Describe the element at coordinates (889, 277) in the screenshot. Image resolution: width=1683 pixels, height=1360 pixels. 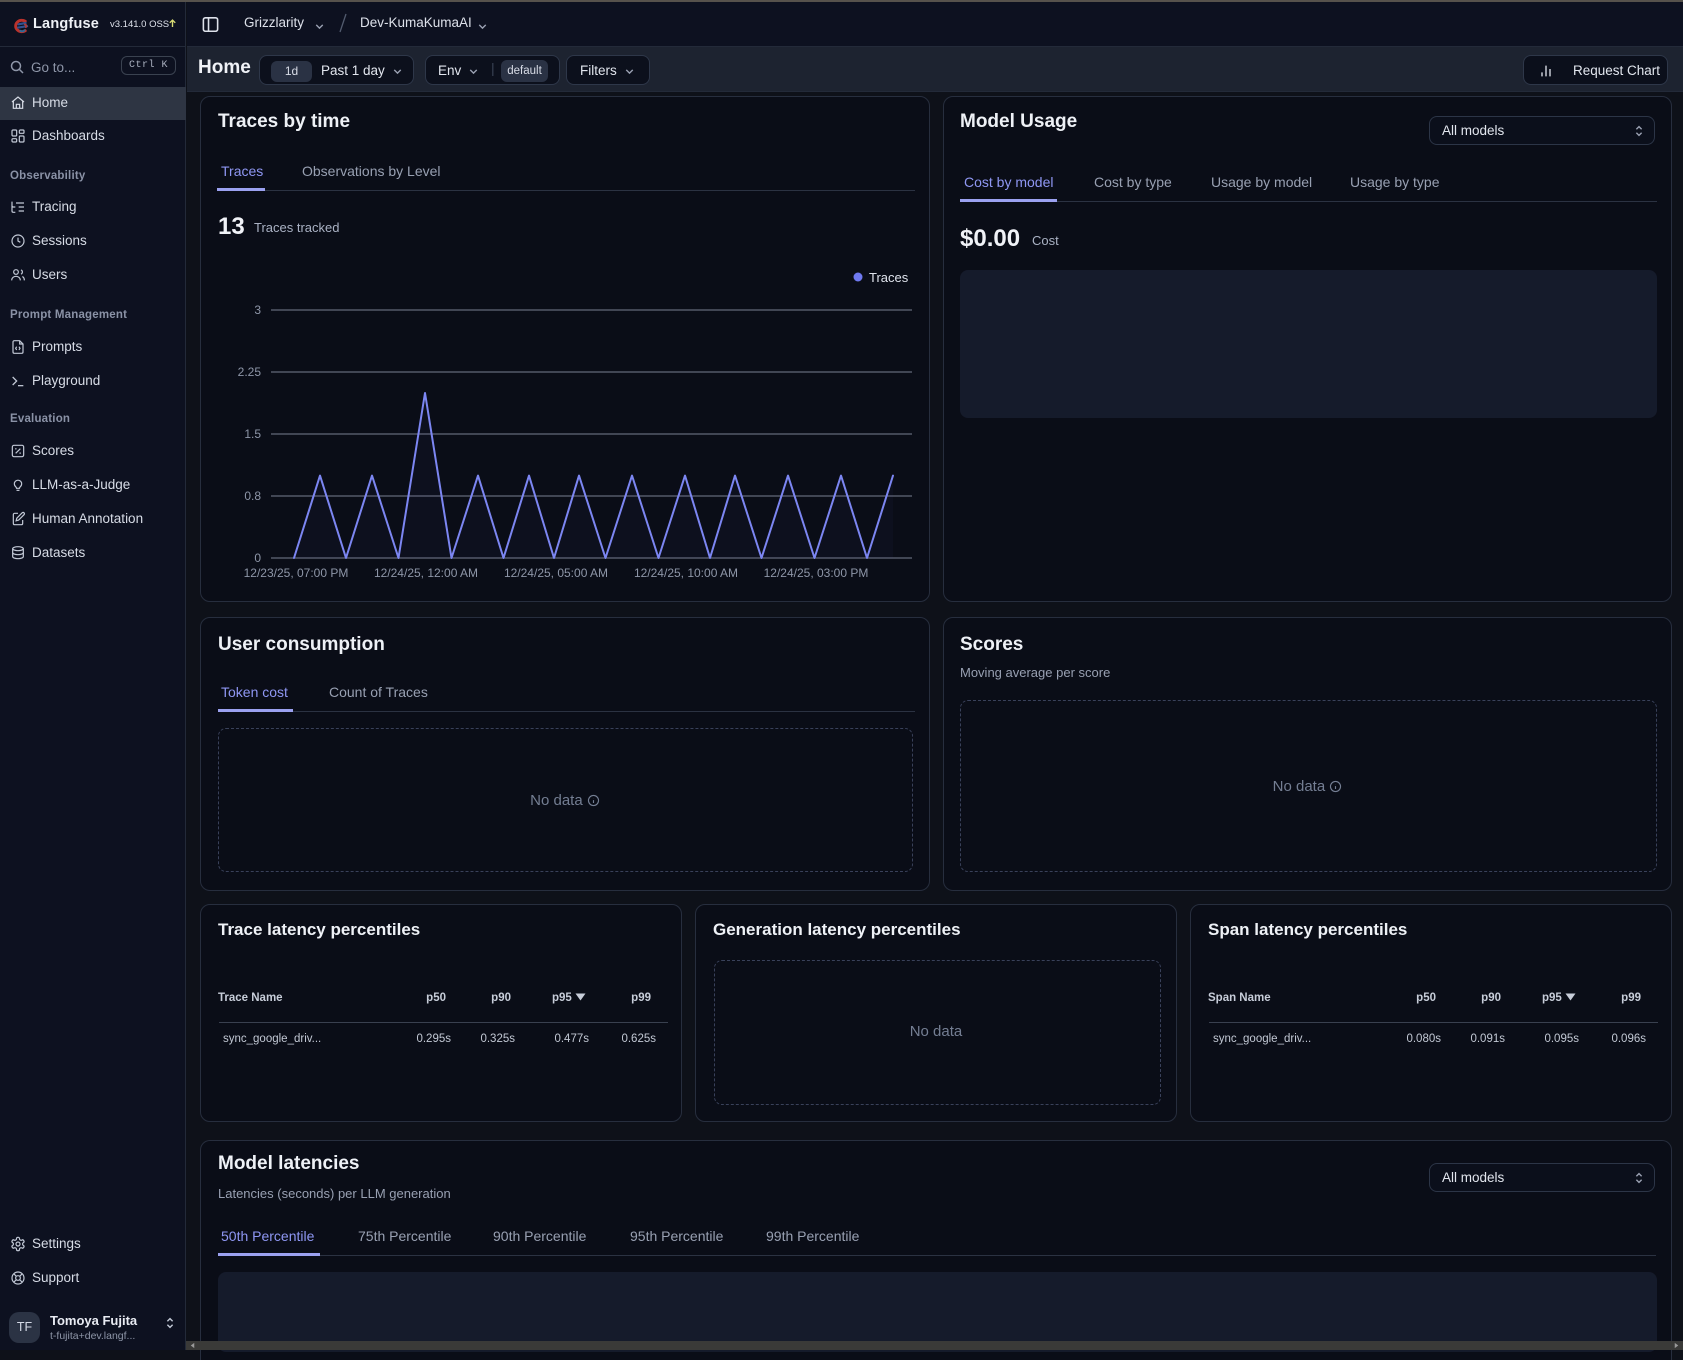
I see `svg-text: Traces` at that location.